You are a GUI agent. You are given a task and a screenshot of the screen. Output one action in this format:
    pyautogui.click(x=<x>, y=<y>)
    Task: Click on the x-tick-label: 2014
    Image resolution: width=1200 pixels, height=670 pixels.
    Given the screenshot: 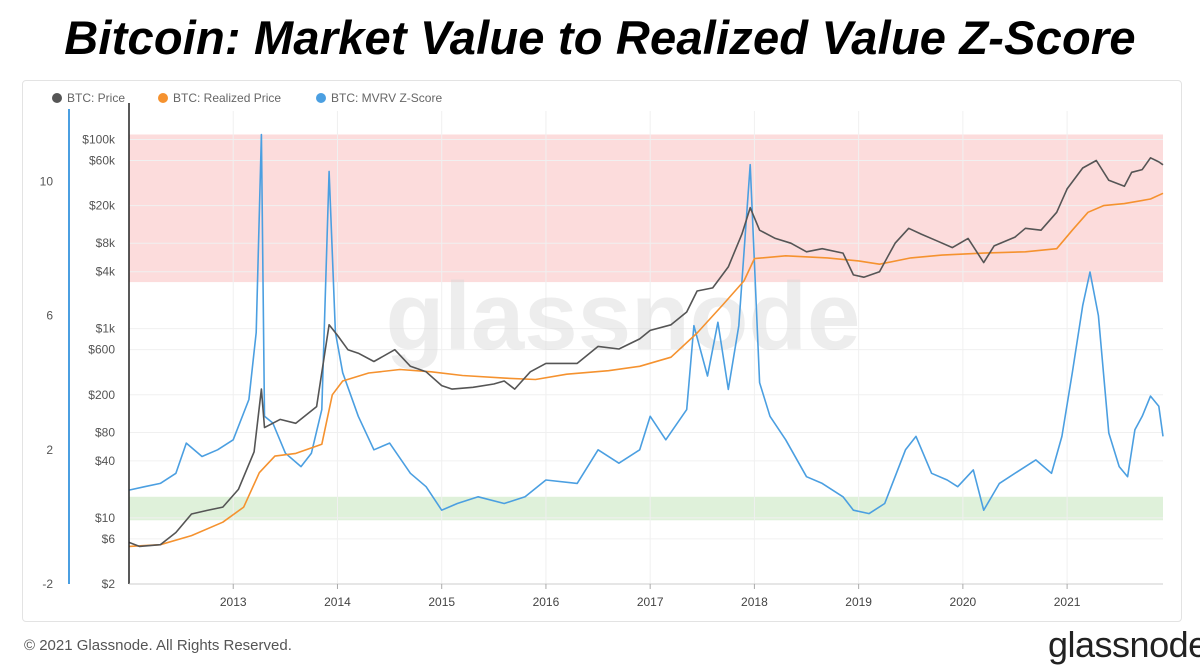 What is the action you would take?
    pyautogui.click(x=337, y=602)
    